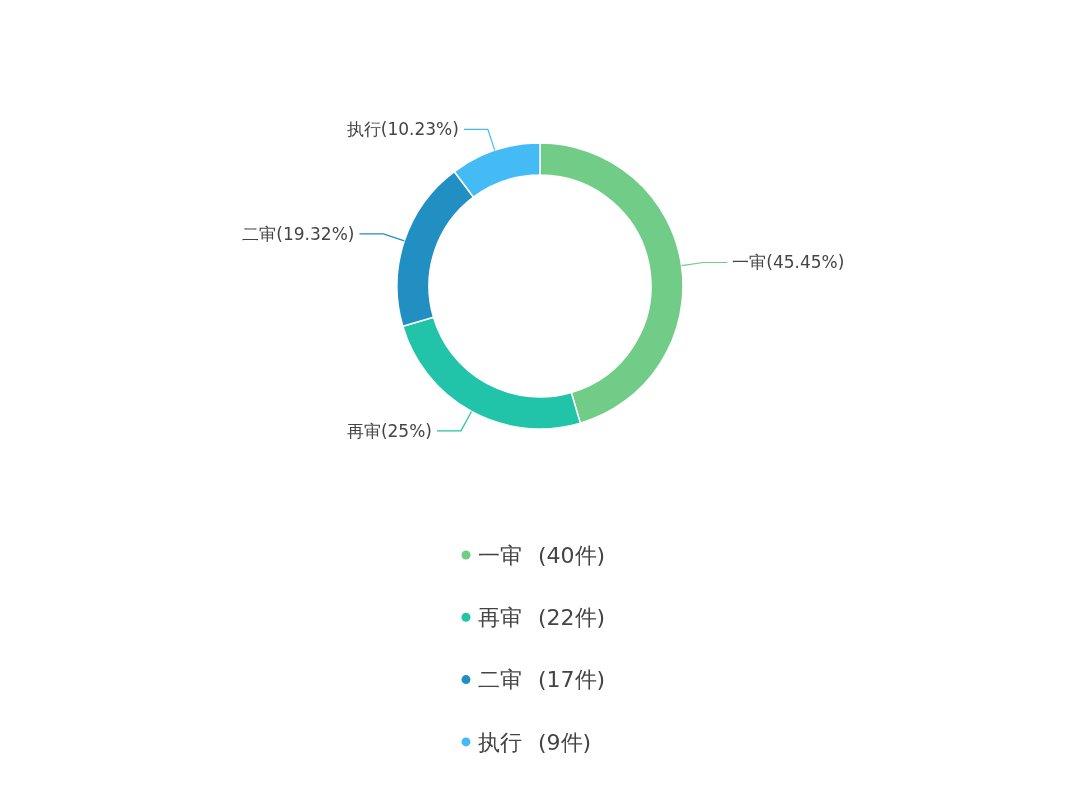 This screenshot has width=1080, height=794. Describe the element at coordinates (572, 680) in the screenshot. I see `text: (17件)` at that location.